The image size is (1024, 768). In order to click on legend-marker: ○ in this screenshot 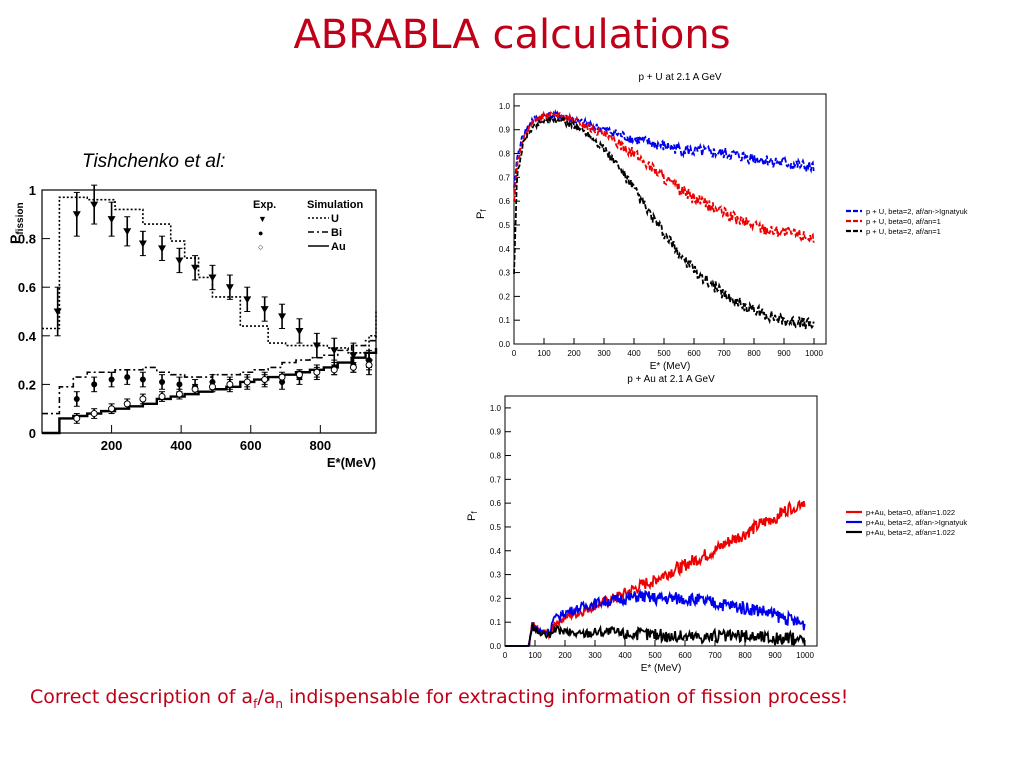, I will do `click(260, 247)`.